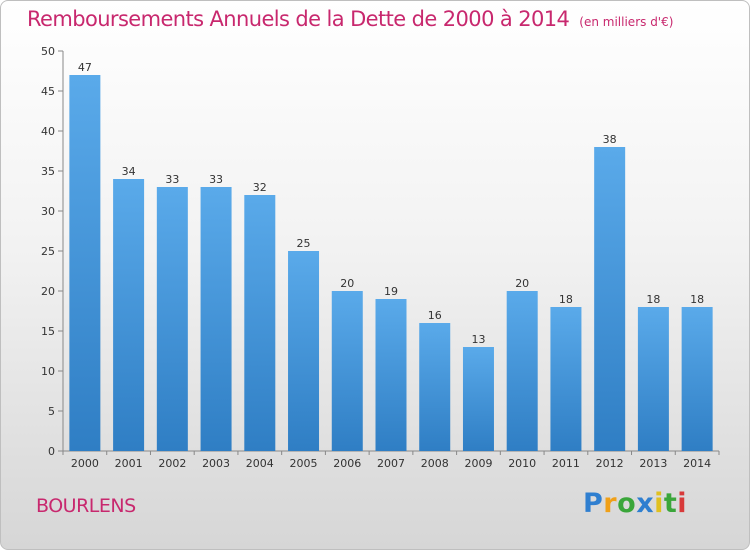  What do you see at coordinates (86, 506) in the screenshot?
I see `commune-name: BOURLENS` at bounding box center [86, 506].